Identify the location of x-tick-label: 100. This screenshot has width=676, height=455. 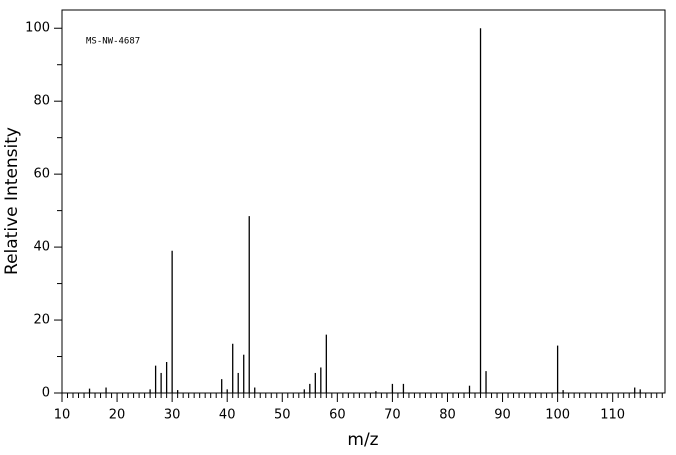
(557, 415).